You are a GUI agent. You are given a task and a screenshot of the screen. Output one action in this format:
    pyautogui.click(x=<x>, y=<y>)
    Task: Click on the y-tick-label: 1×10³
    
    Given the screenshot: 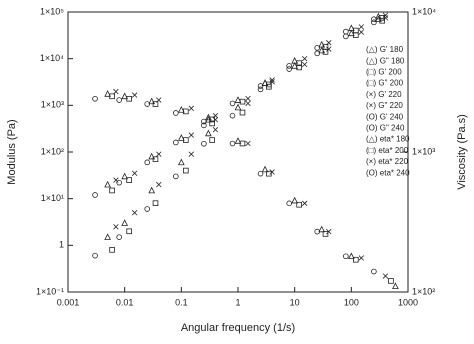 What is the action you would take?
    pyautogui.click(x=52, y=105)
    